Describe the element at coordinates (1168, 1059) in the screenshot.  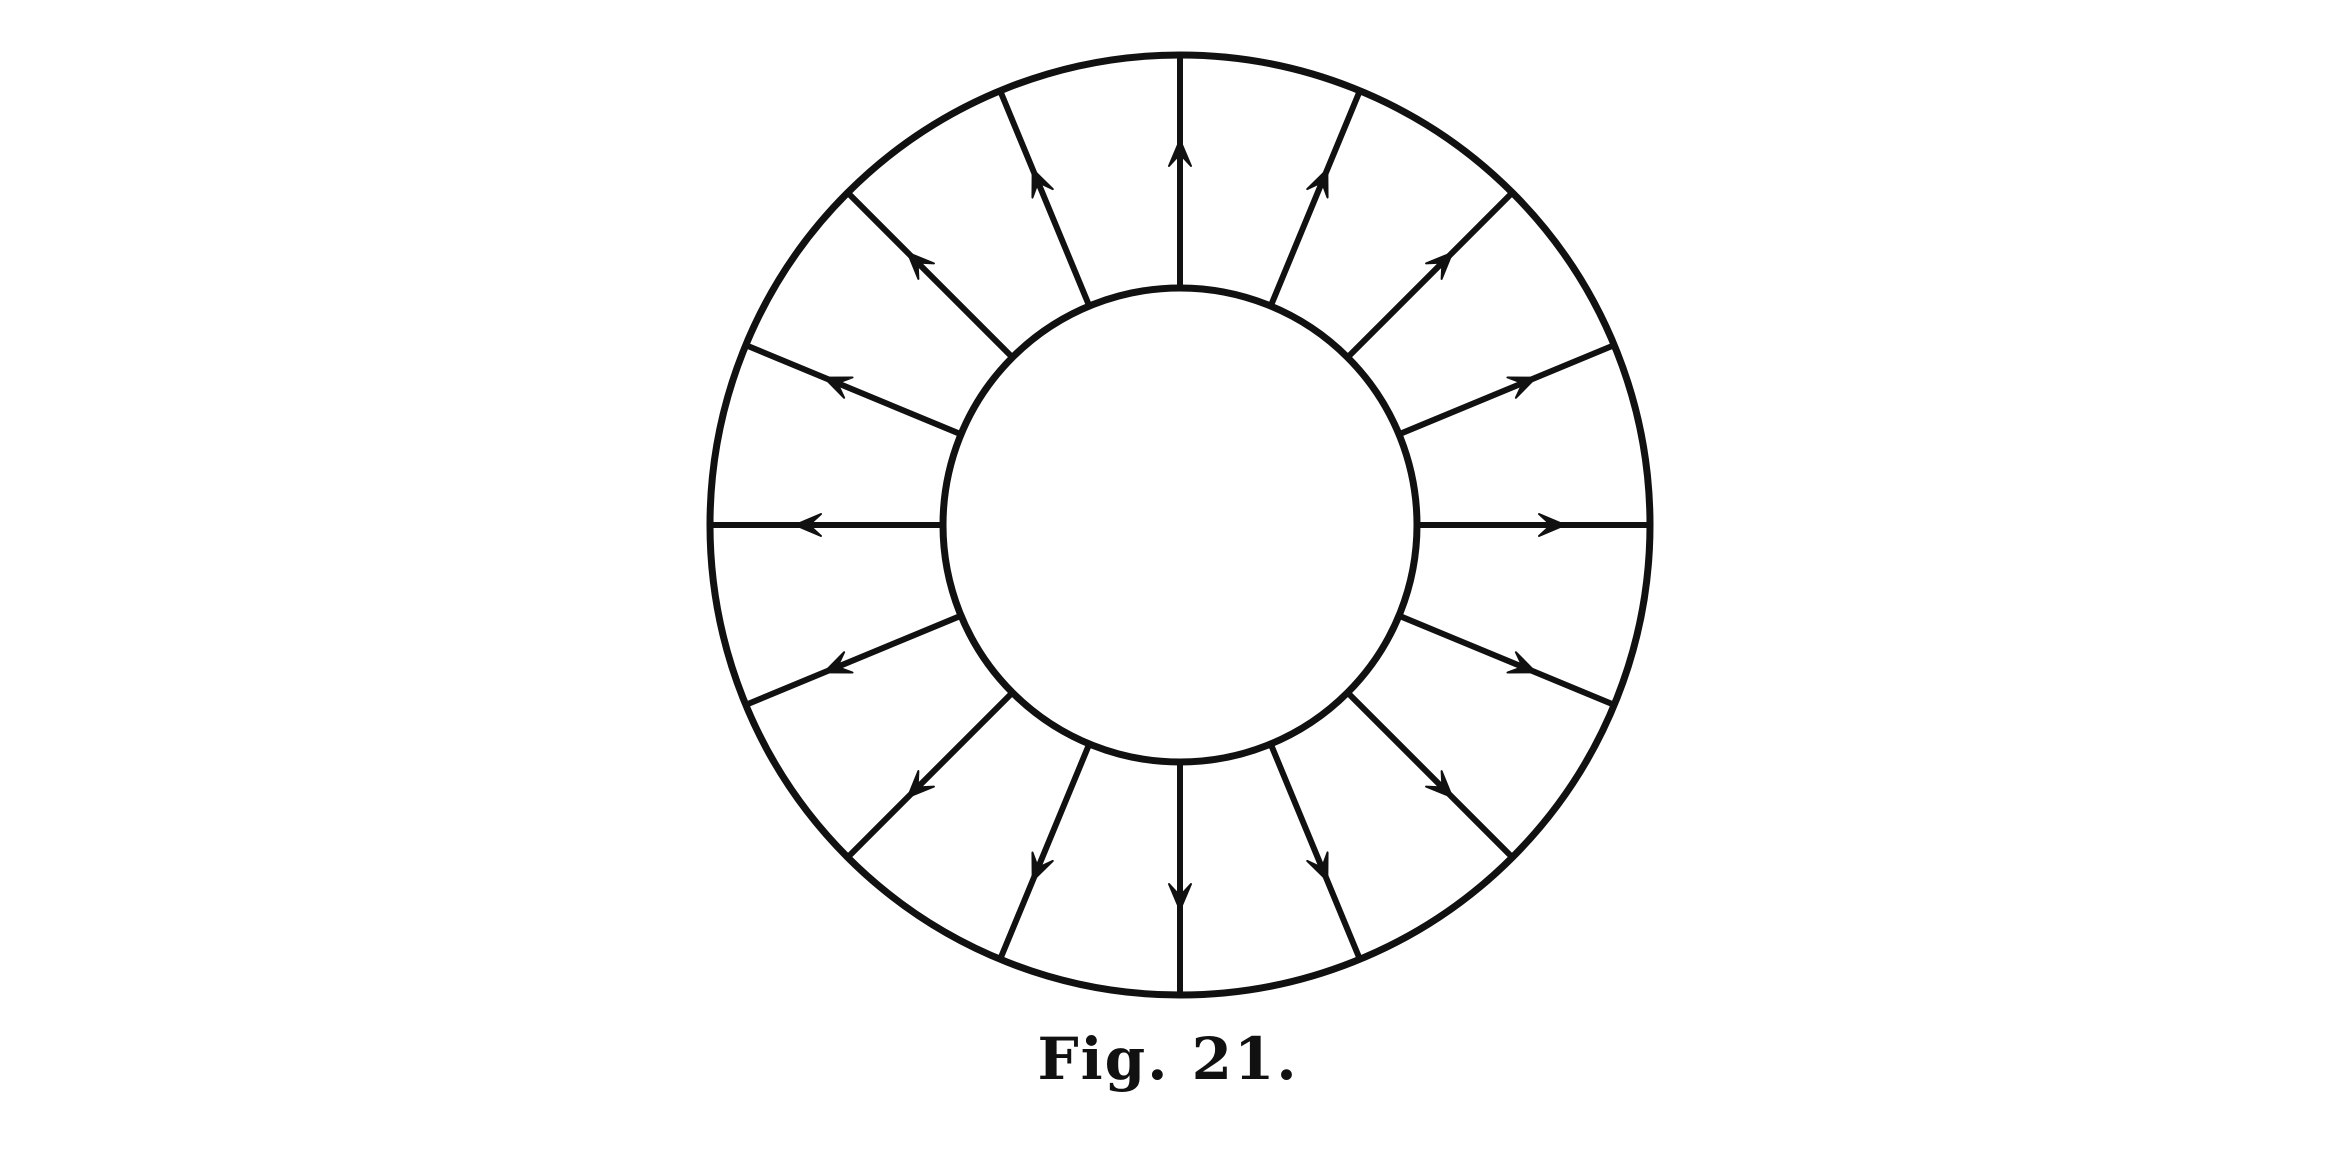
I see `figure-caption: Fig. 21.` at that location.